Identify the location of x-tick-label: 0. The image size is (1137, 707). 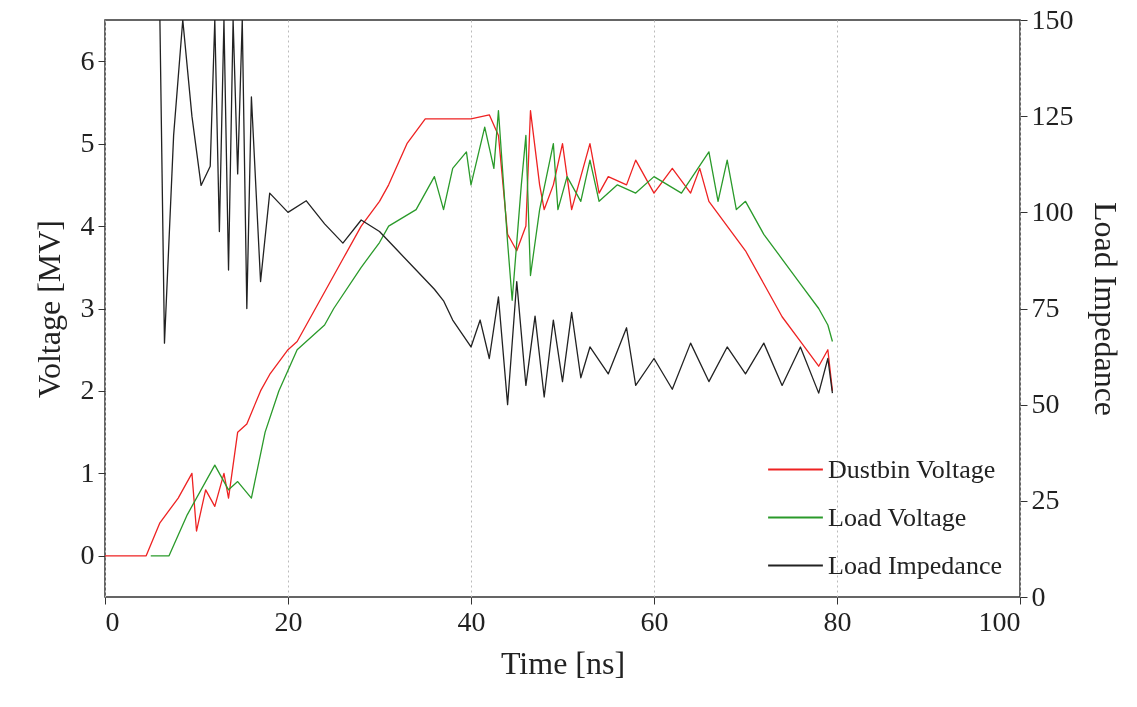
(112, 621).